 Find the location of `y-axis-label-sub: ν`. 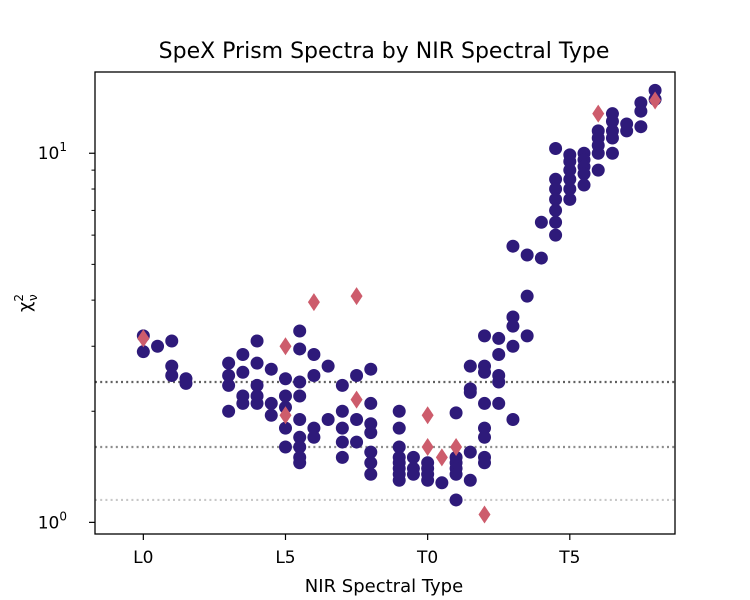

y-axis-label-sub: ν is located at coordinates (33, 297).